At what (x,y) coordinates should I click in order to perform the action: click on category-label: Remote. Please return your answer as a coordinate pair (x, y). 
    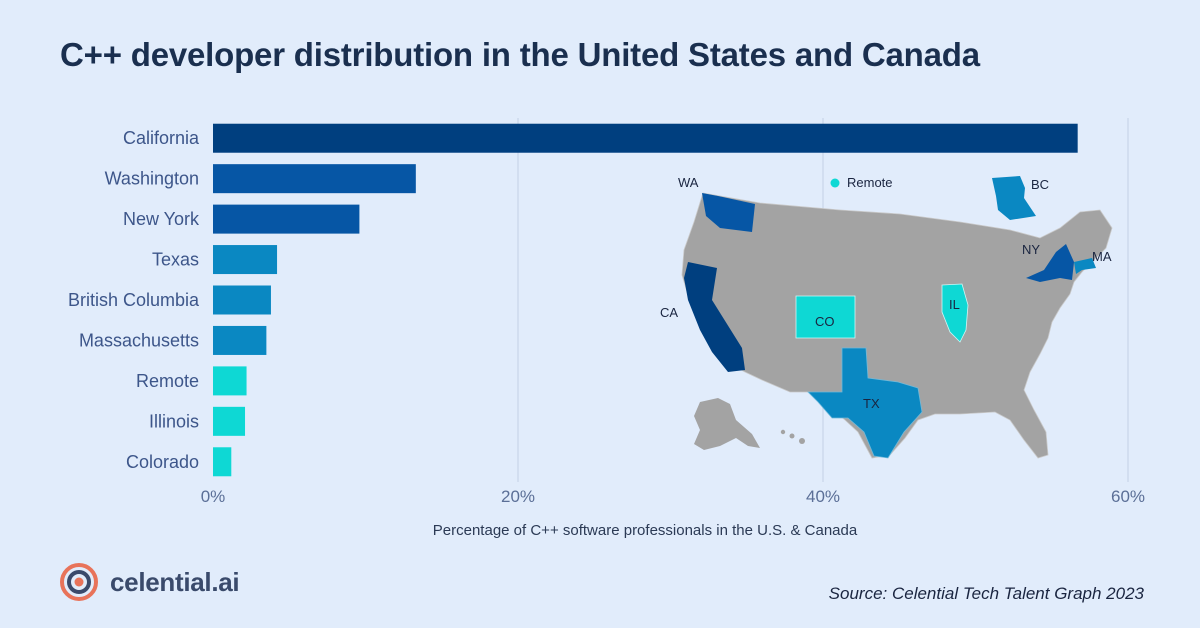
    Looking at the image, I should click on (167, 381).